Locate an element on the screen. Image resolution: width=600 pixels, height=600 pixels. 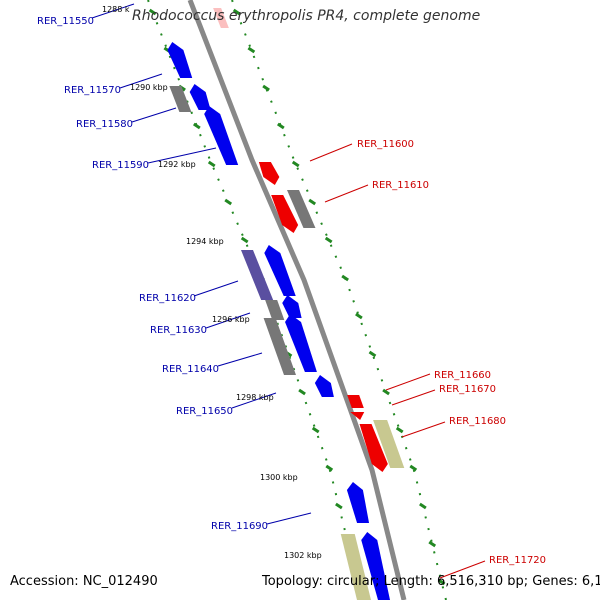
gene-label-rer-11630: RER_11630 is located at coordinates (178, 330).